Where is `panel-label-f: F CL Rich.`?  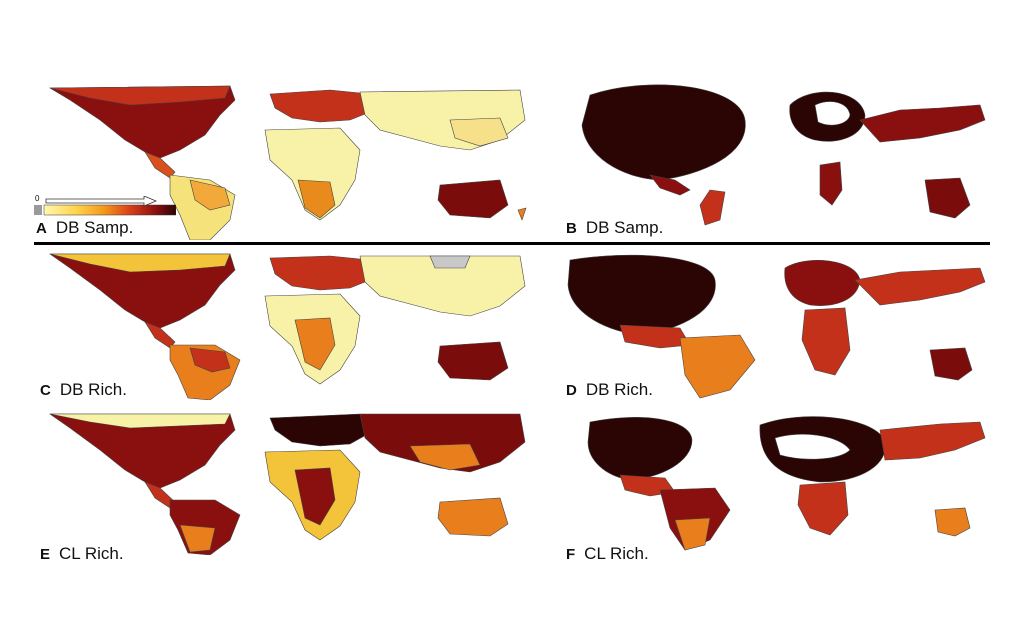 panel-label-f: F CL Rich. is located at coordinates (607, 554).